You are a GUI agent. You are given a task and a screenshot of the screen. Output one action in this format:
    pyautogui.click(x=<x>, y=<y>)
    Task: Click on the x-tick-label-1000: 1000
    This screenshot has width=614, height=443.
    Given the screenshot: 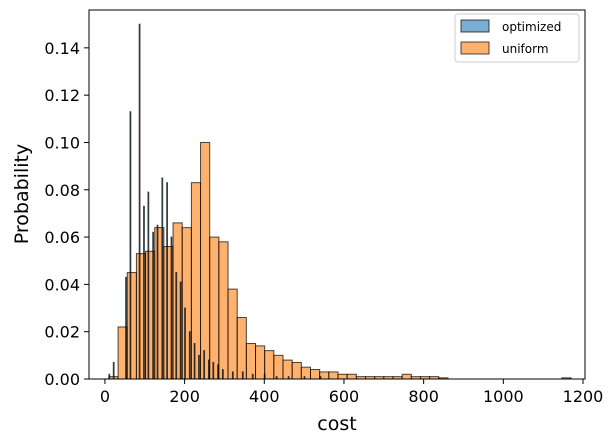 What is the action you would take?
    pyautogui.click(x=503, y=396)
    